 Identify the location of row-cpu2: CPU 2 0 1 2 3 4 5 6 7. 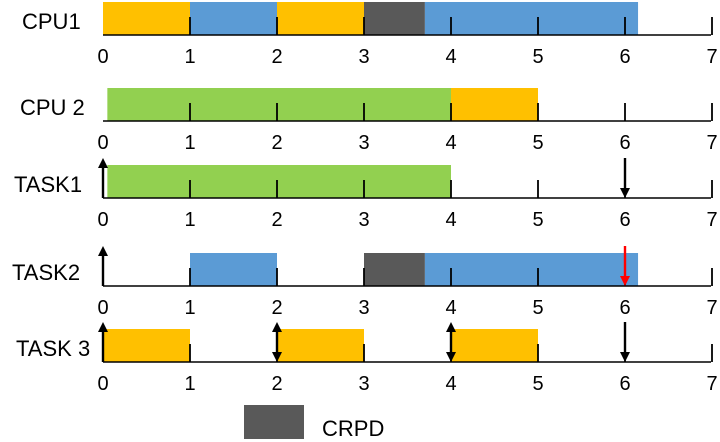
(369, 121).